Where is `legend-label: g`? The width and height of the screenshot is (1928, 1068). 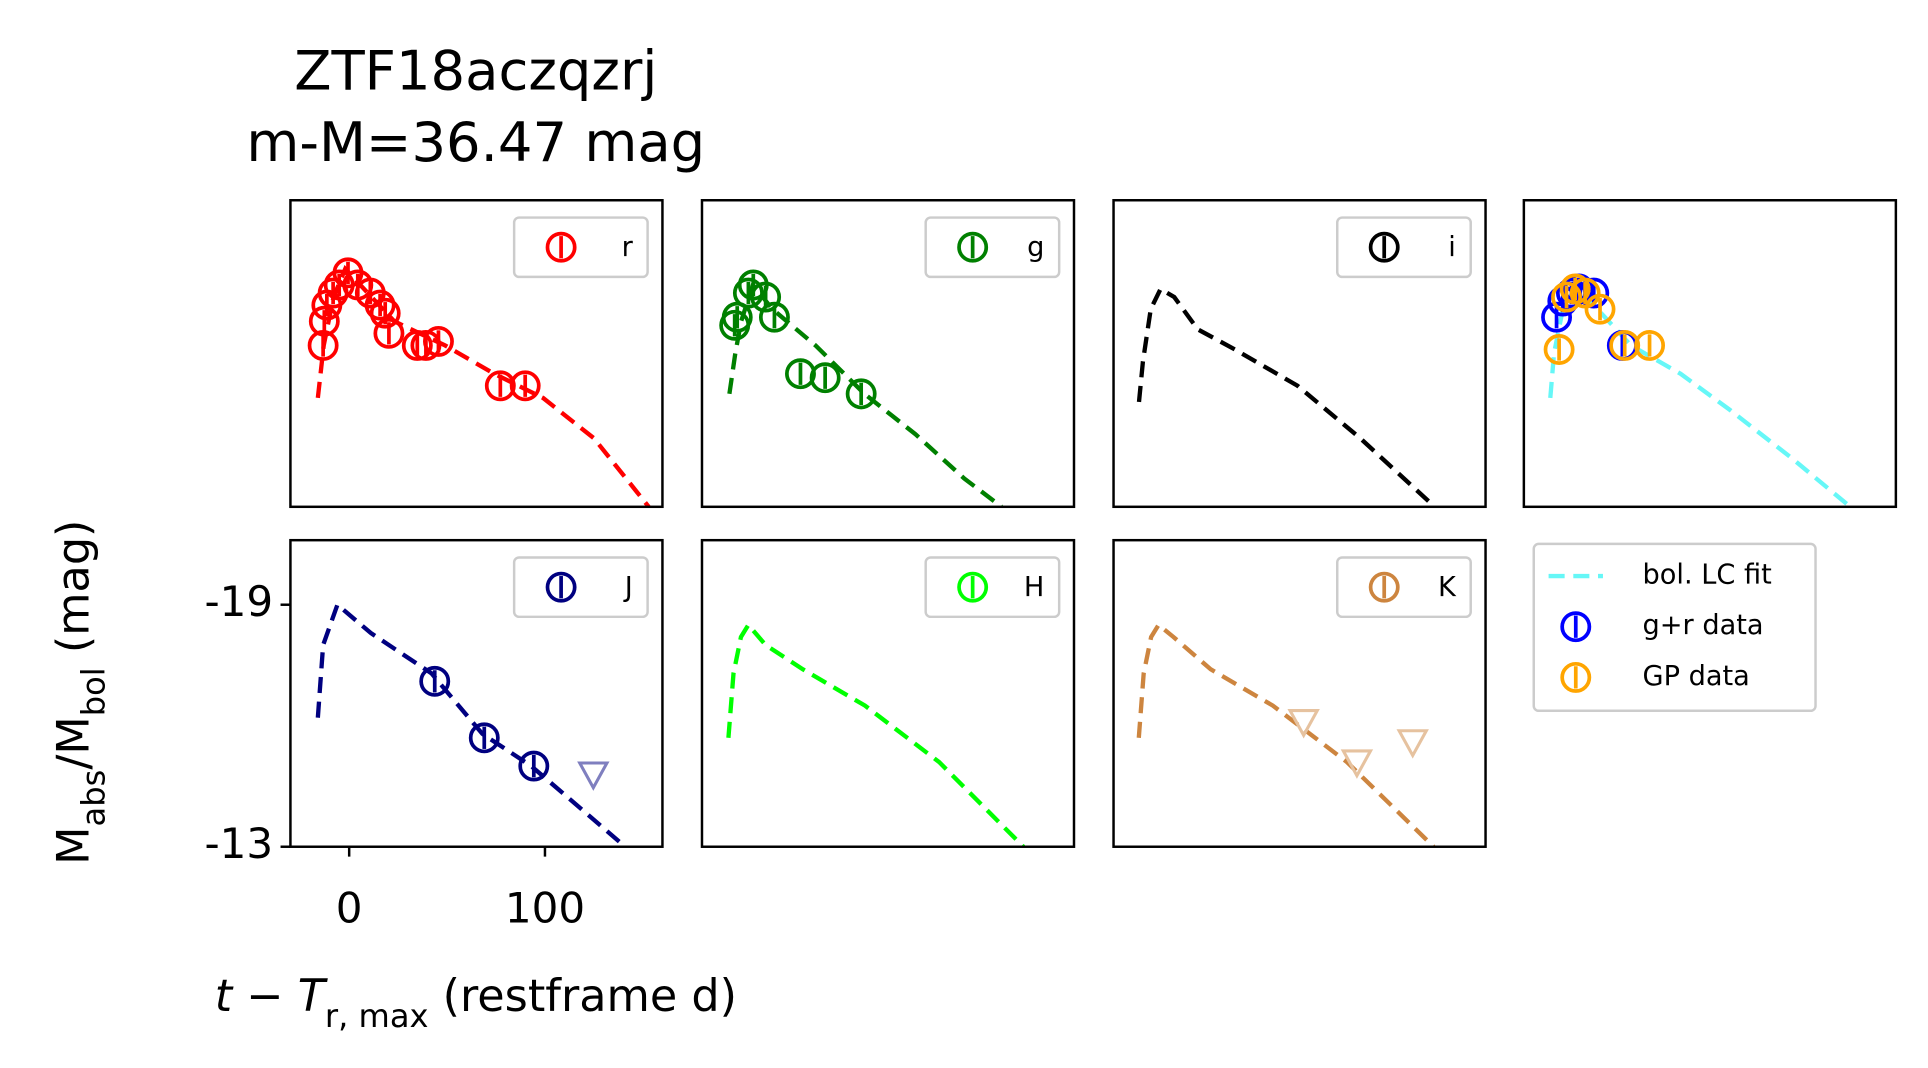
legend-label: g is located at coordinates (1035, 247).